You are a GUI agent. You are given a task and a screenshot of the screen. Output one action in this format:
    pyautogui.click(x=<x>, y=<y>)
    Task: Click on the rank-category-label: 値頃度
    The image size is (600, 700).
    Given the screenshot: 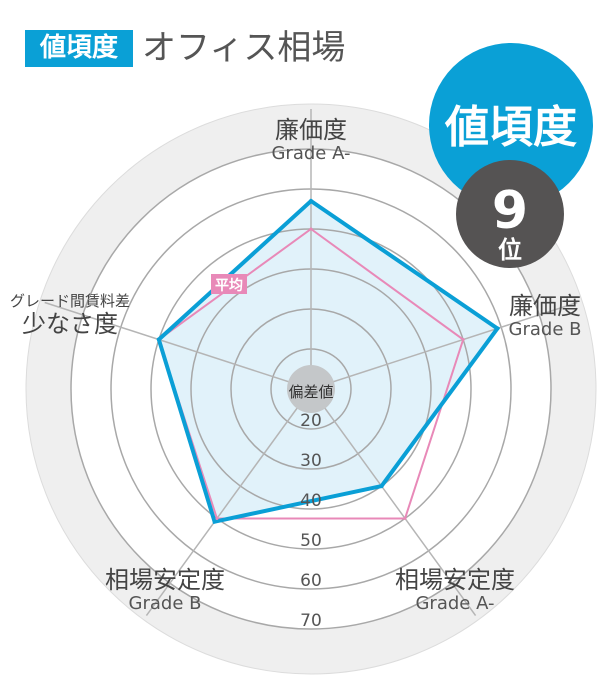 What is the action you would take?
    pyautogui.click(x=510, y=127)
    